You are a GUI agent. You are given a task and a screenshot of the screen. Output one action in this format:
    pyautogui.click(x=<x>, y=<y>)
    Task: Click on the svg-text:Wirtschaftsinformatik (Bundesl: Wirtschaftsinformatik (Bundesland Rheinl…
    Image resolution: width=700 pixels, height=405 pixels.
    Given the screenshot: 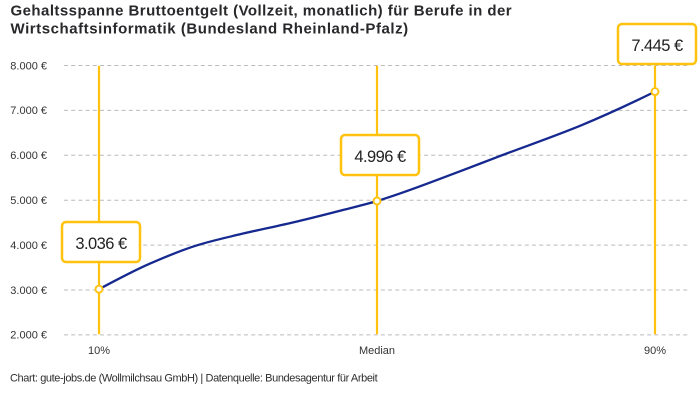 What is the action you would take?
    pyautogui.click(x=210, y=28)
    